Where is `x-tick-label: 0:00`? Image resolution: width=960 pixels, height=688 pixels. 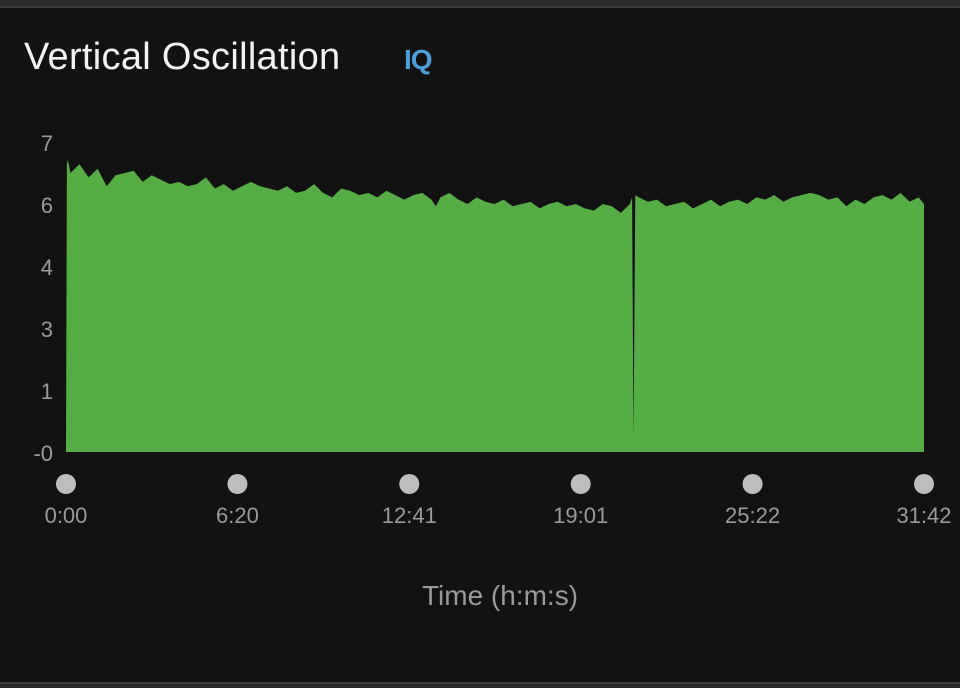
x-tick-label: 0:00 is located at coordinates (66, 515).